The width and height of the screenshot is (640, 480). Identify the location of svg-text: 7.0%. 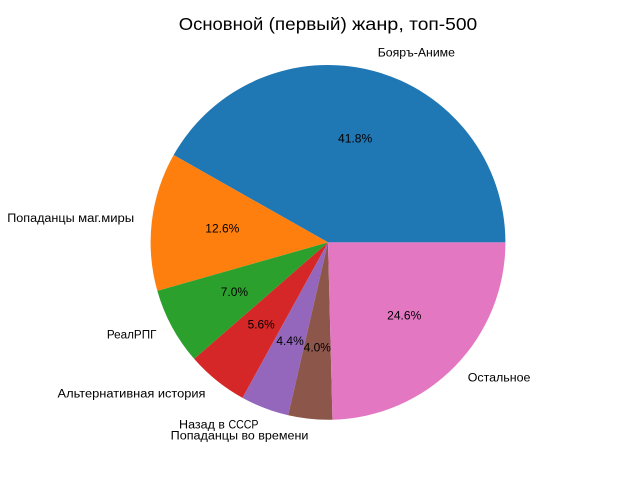
(234, 292).